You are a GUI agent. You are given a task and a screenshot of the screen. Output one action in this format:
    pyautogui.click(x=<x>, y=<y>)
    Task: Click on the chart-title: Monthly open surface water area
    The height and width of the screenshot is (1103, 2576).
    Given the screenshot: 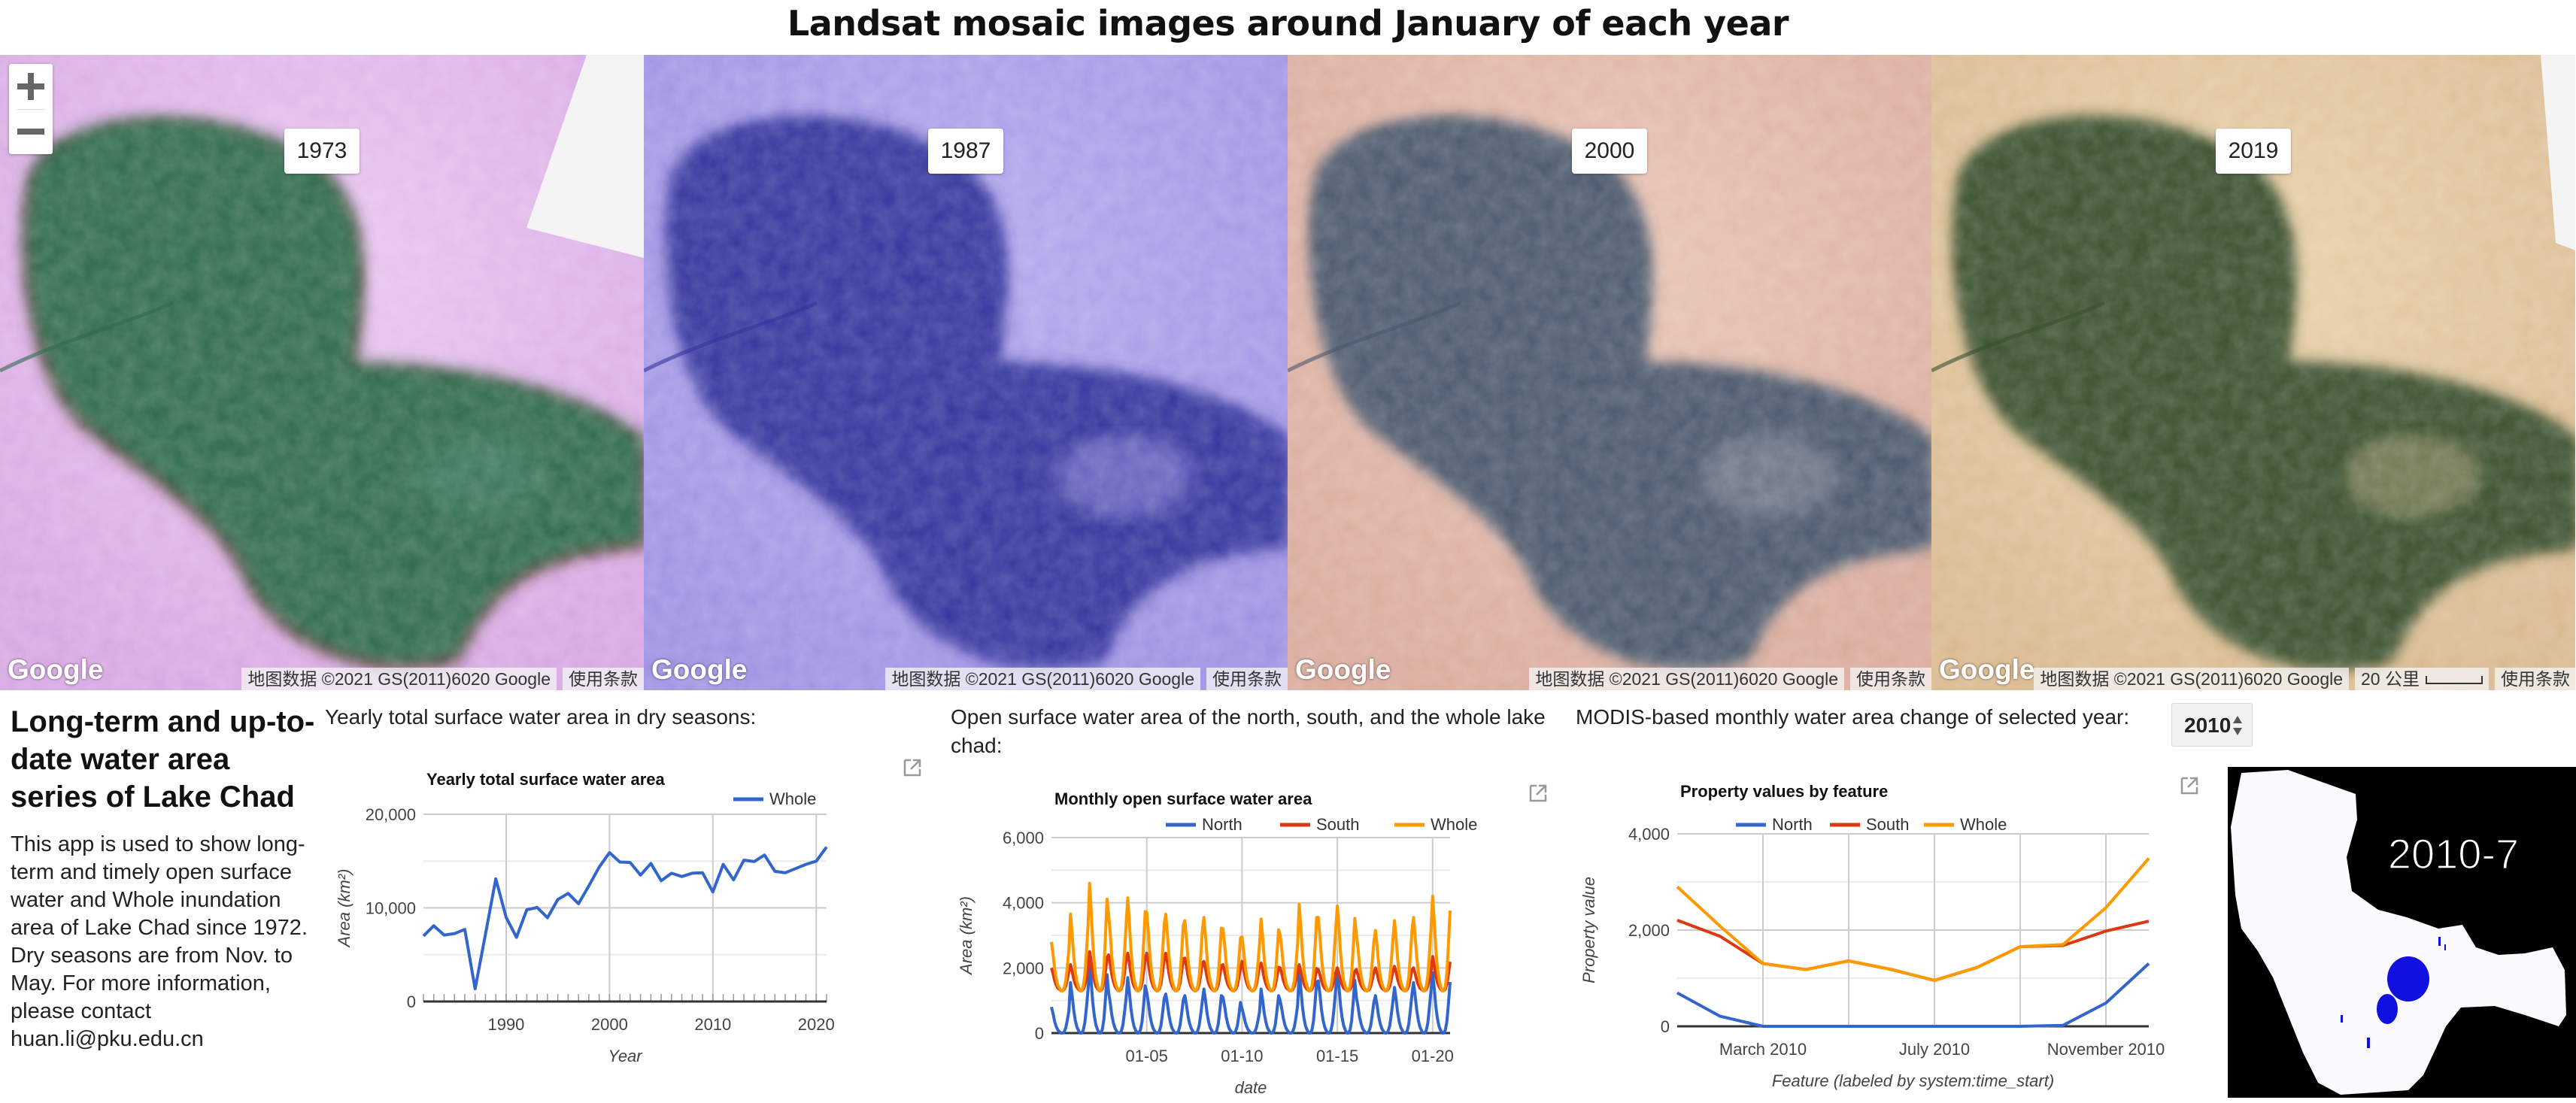 What is the action you would take?
    pyautogui.click(x=1183, y=799)
    